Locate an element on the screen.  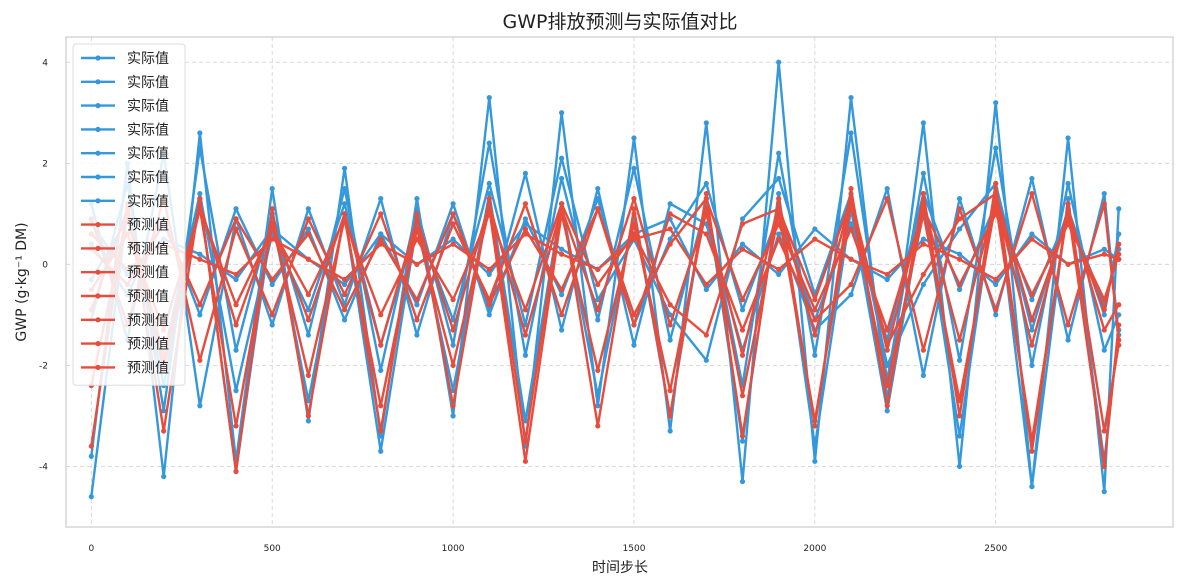
x-tick-label: 2500 is located at coordinates (995, 549).